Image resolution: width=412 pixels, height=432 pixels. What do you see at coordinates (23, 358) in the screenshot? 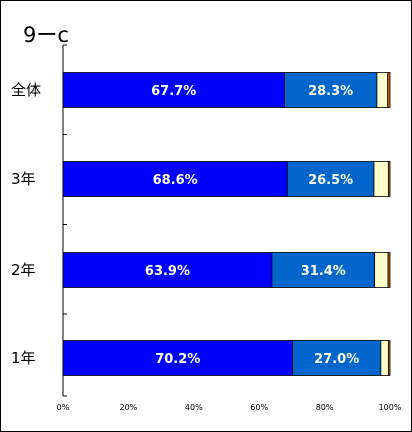
I see `category-label-3: 1年` at bounding box center [23, 358].